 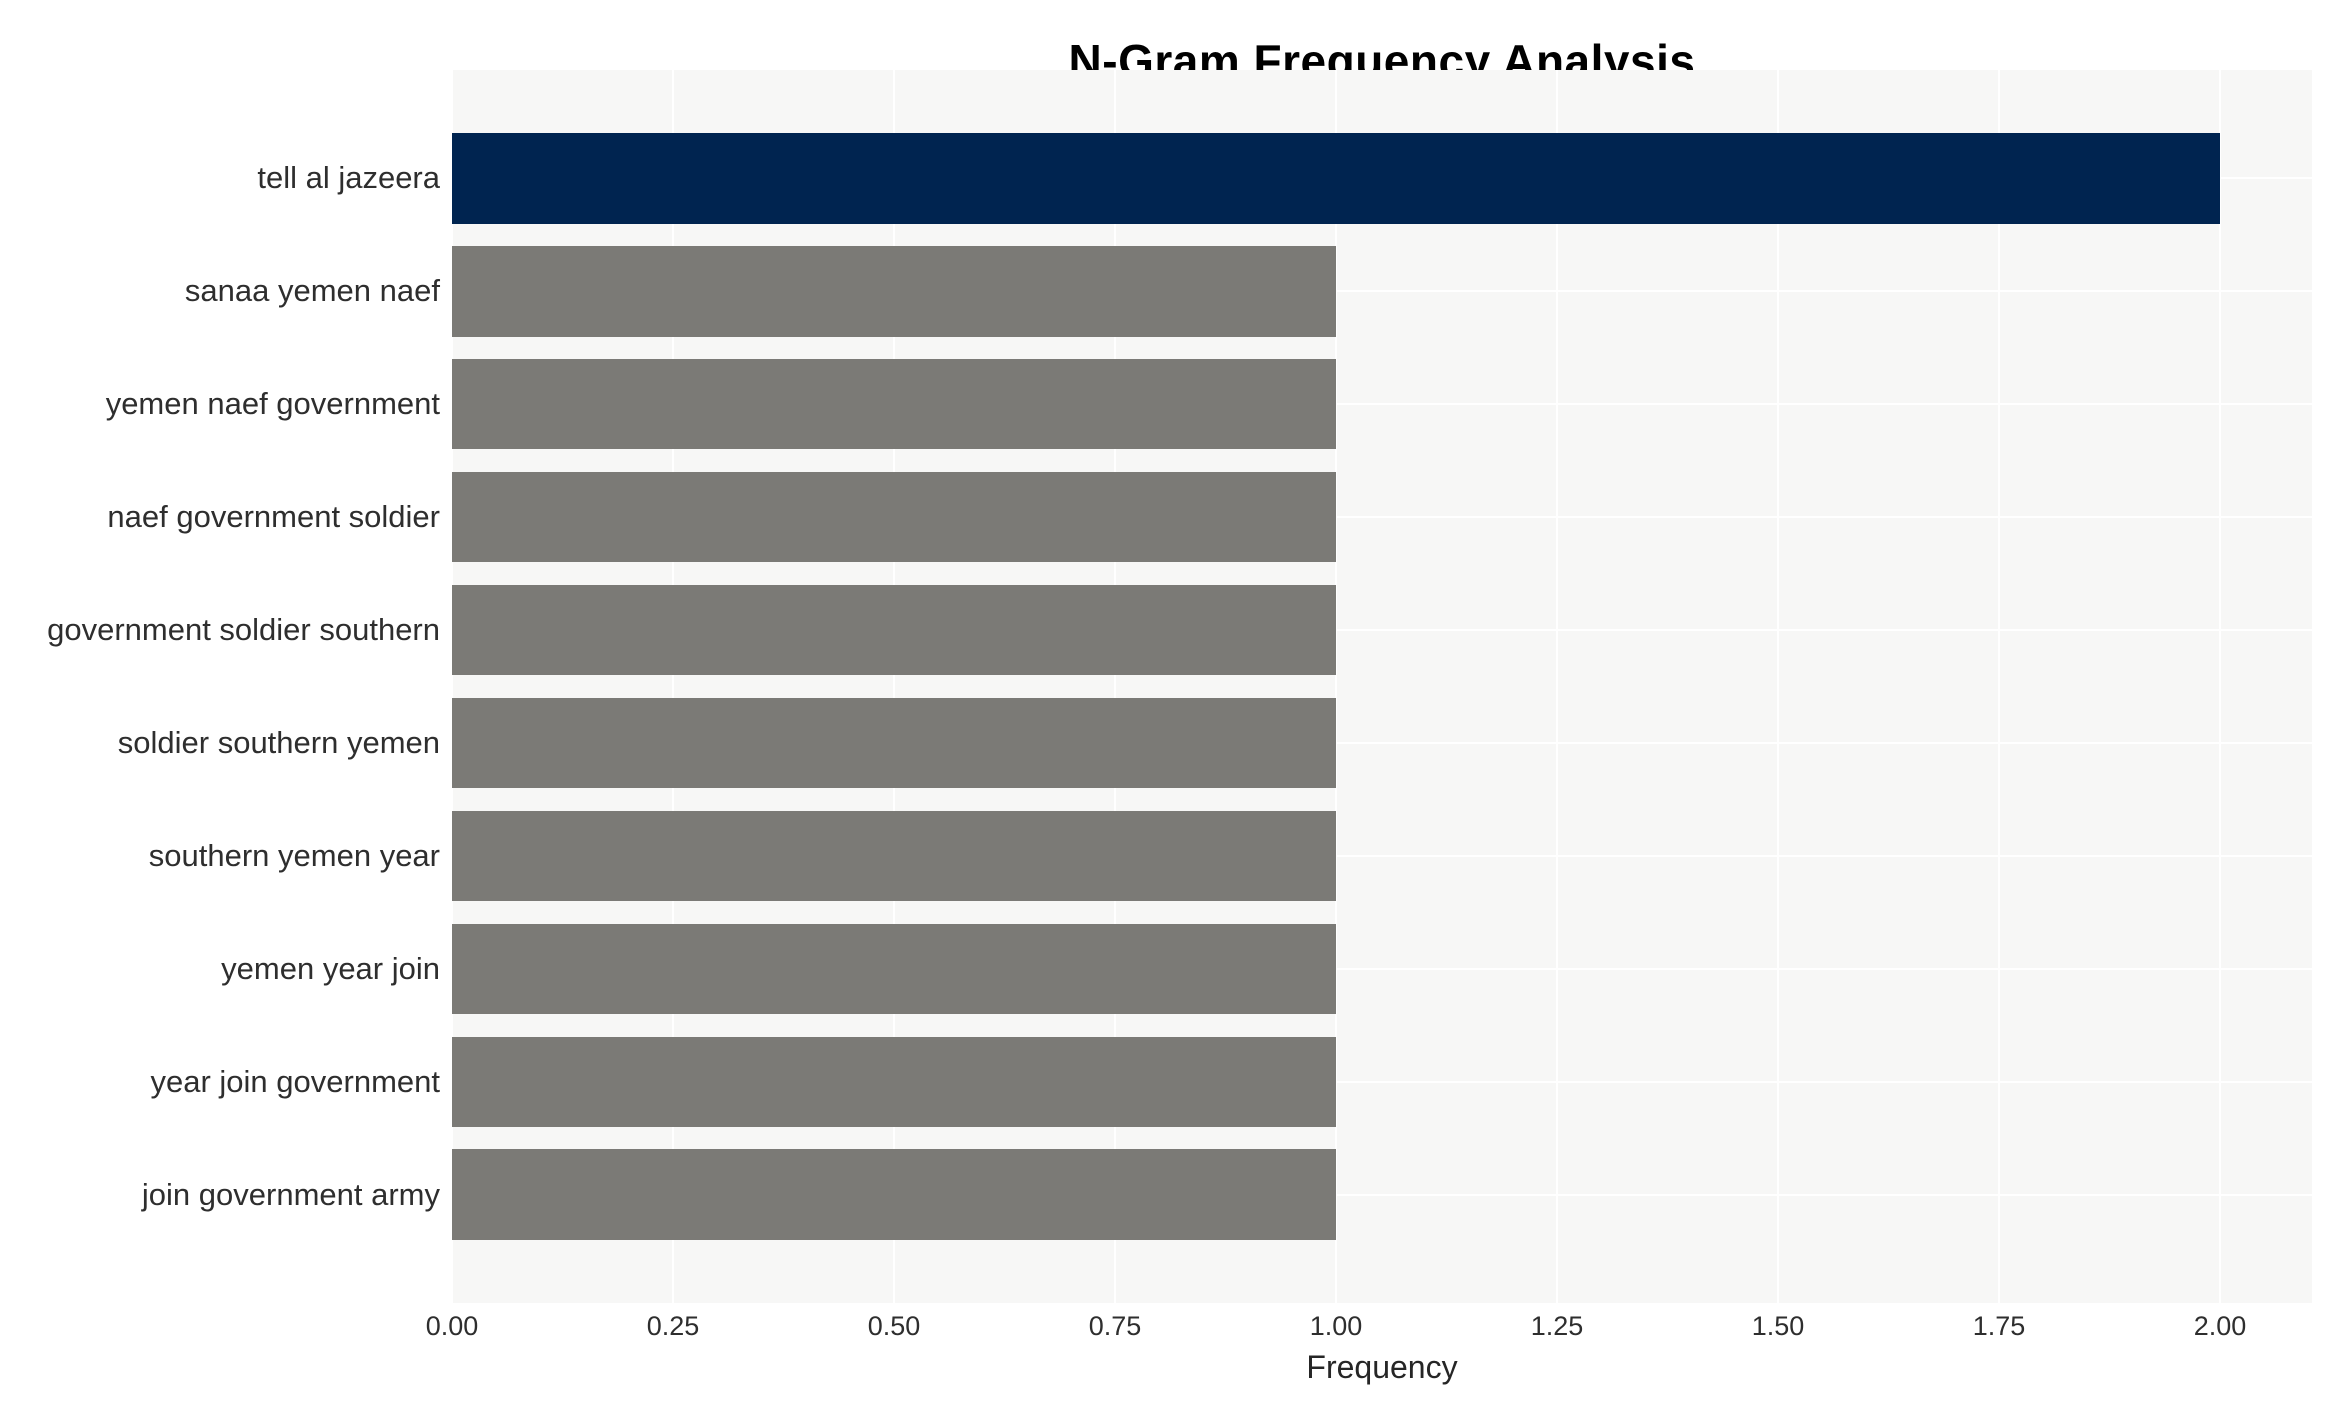 I want to click on x-tick-label: 1.75, so click(x=1999, y=1326).